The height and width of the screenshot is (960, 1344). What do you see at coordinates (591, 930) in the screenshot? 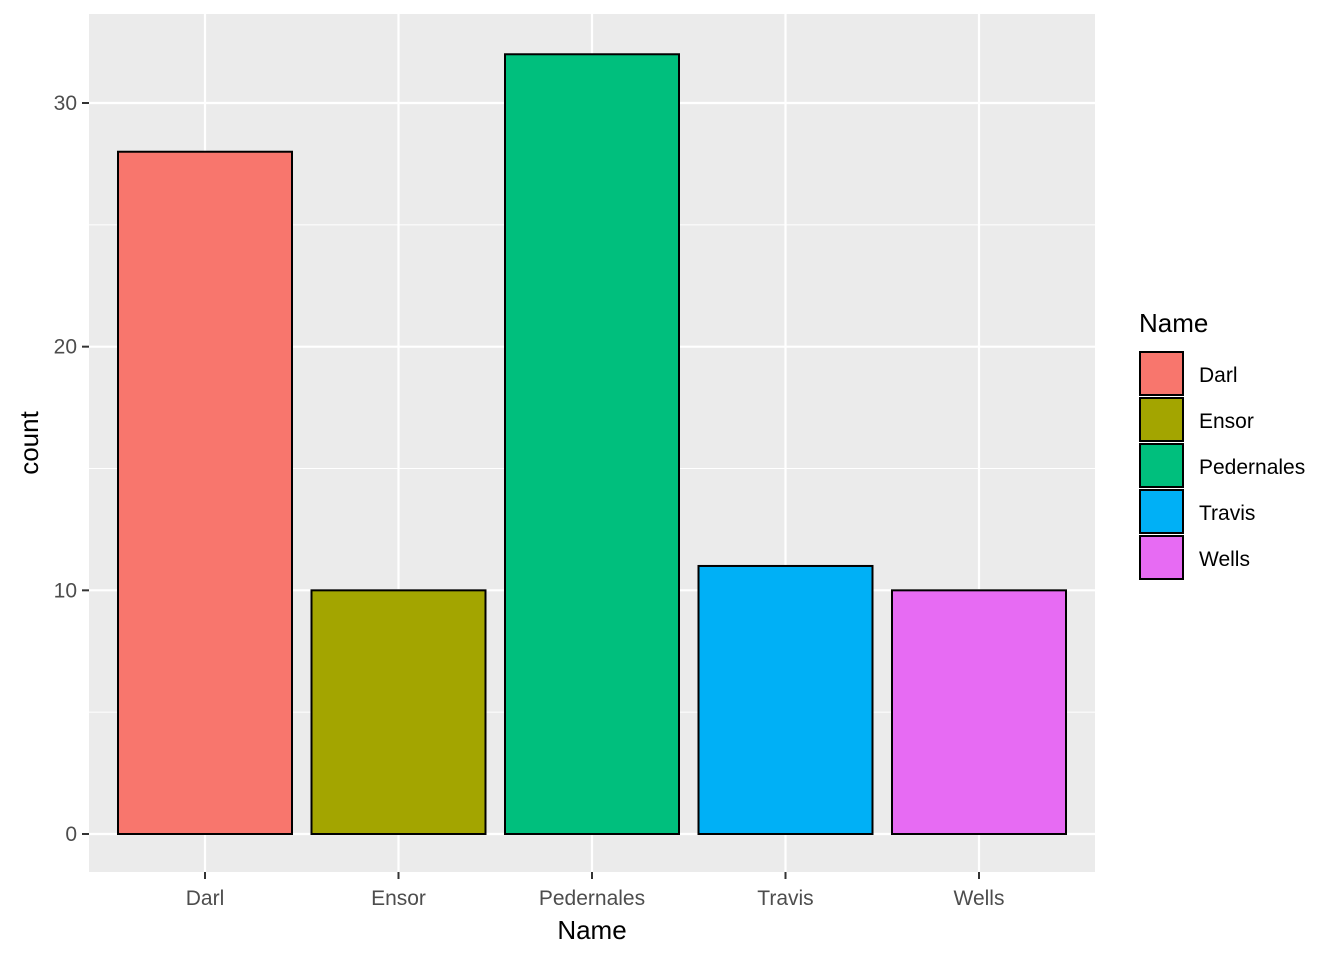
I see `x-axis-title: Name` at bounding box center [591, 930].